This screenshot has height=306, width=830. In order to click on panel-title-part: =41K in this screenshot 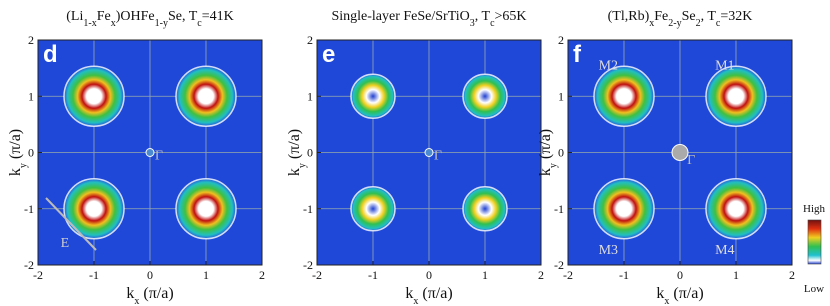, I will do `click(218, 16)`.